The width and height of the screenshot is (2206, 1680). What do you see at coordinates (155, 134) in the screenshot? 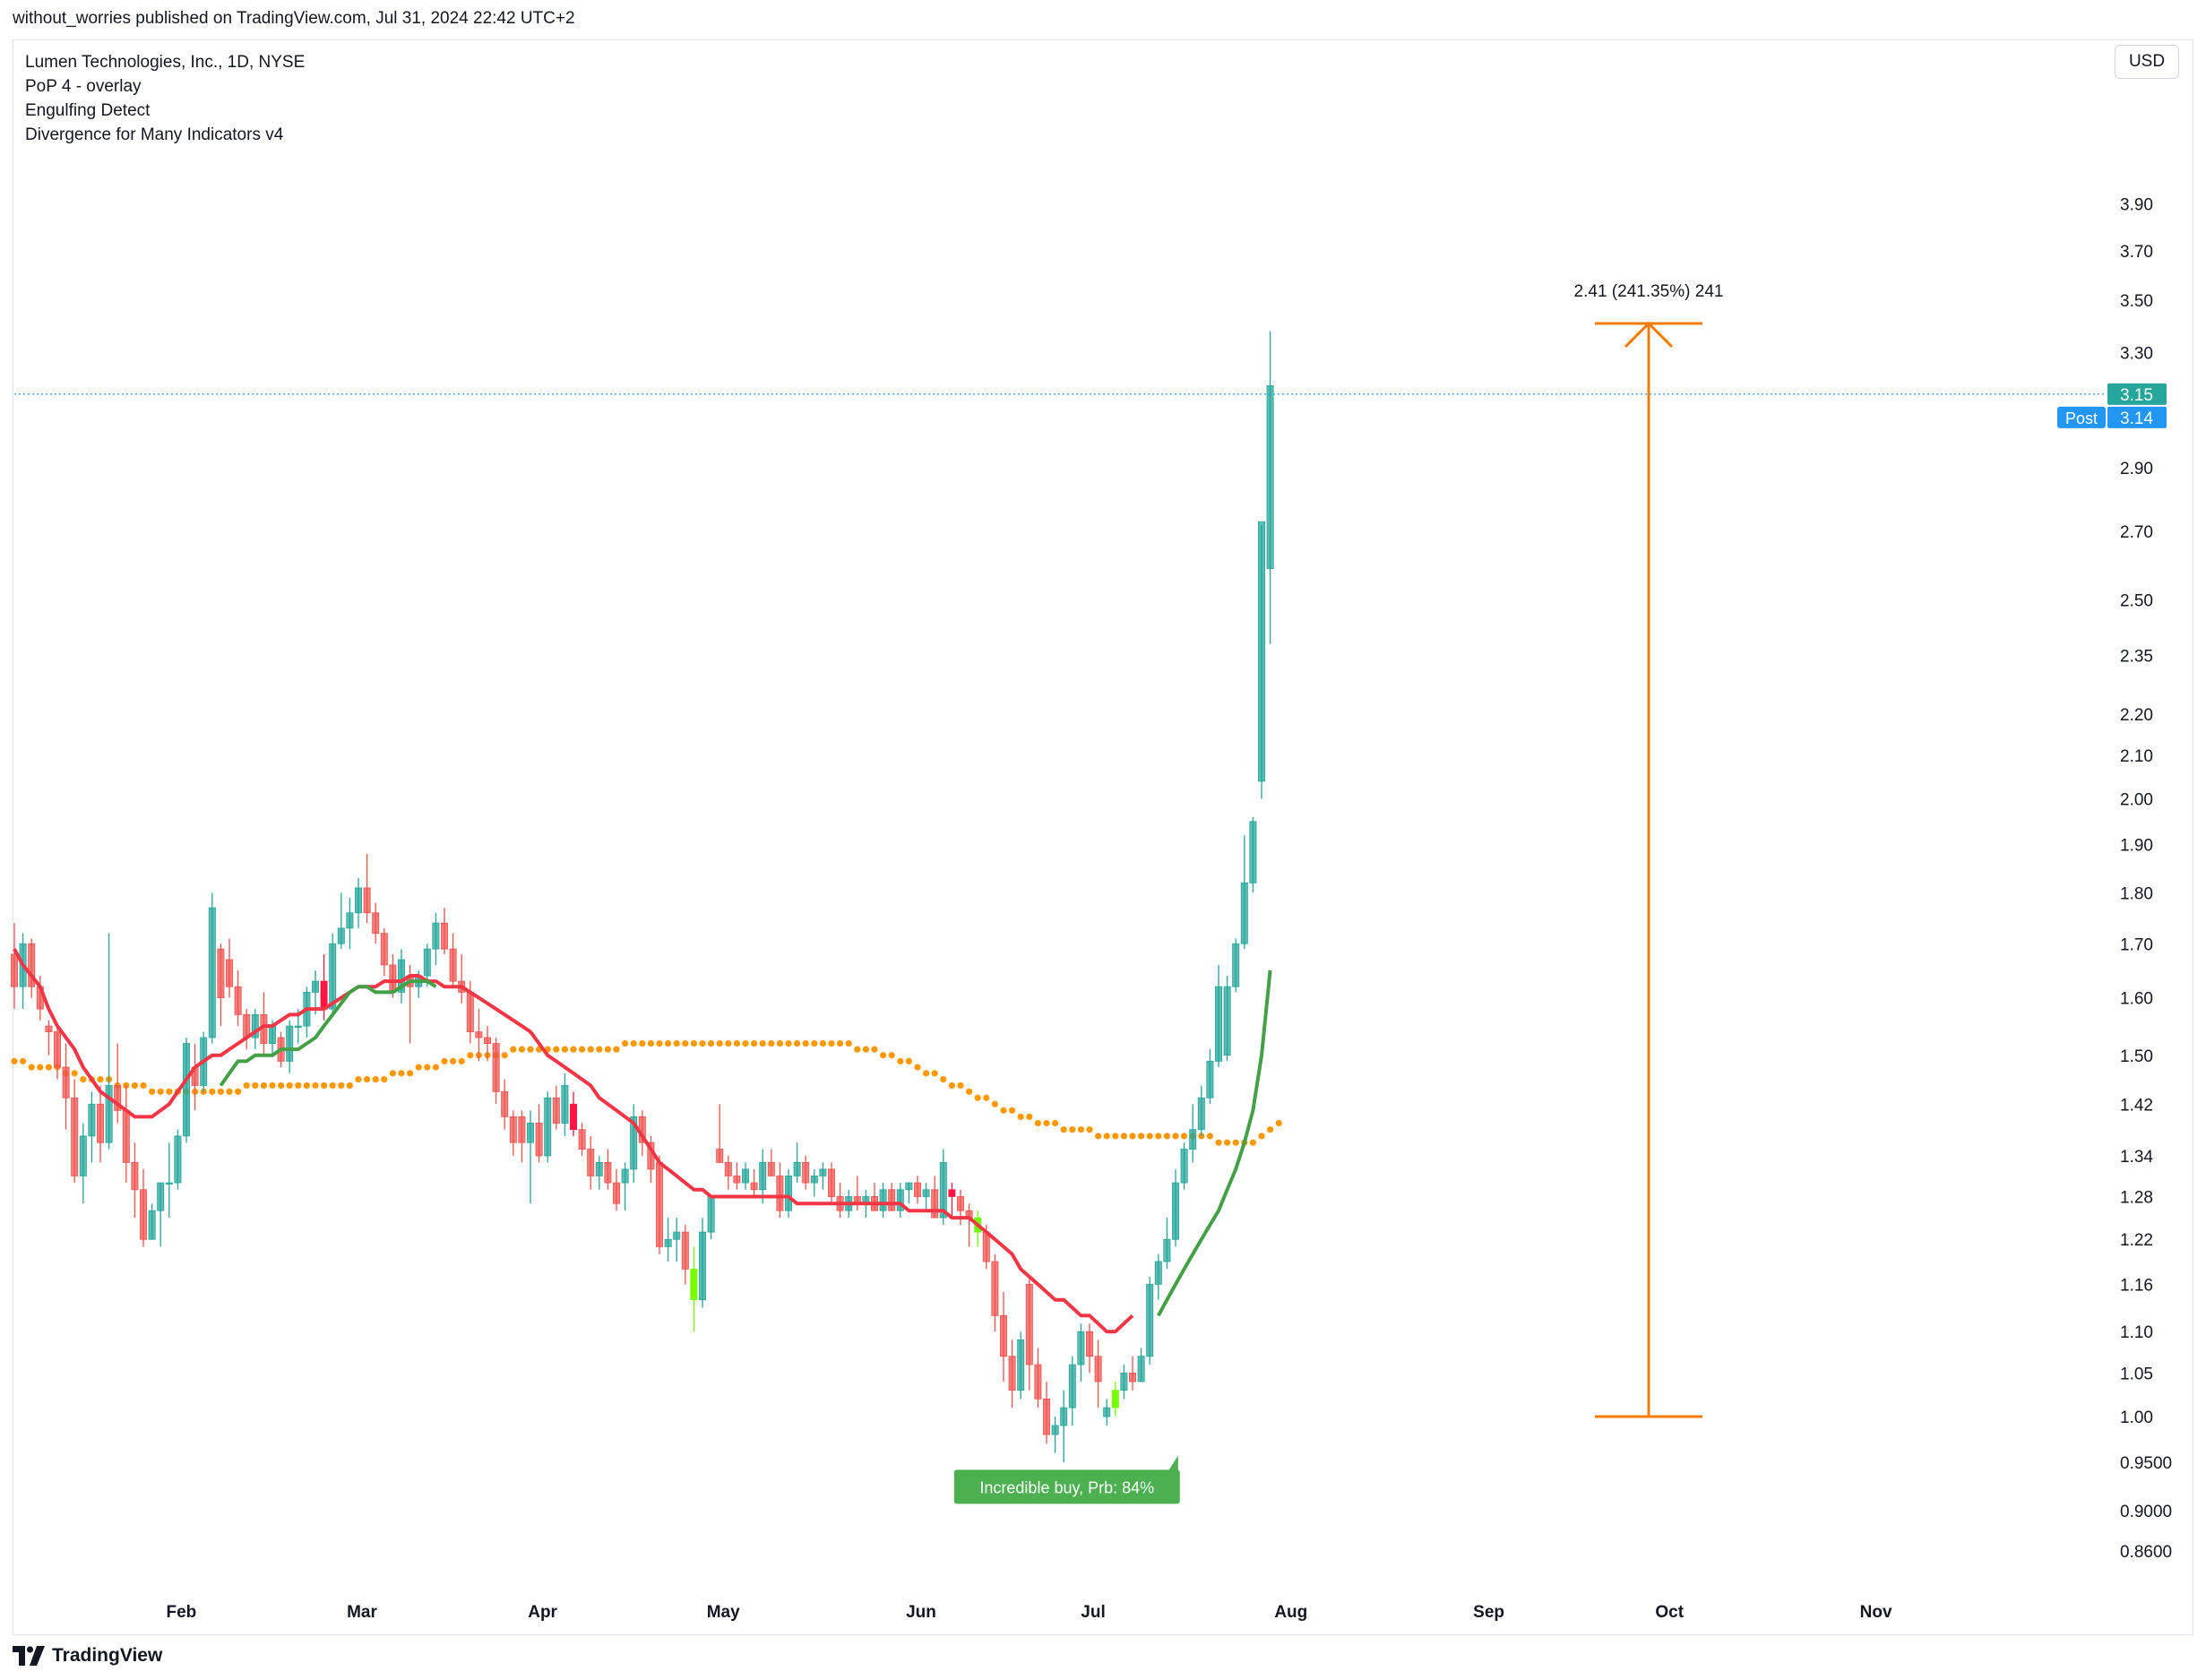
I see `legend-indicator-divergence: Divergence for Many Indicators v4` at bounding box center [155, 134].